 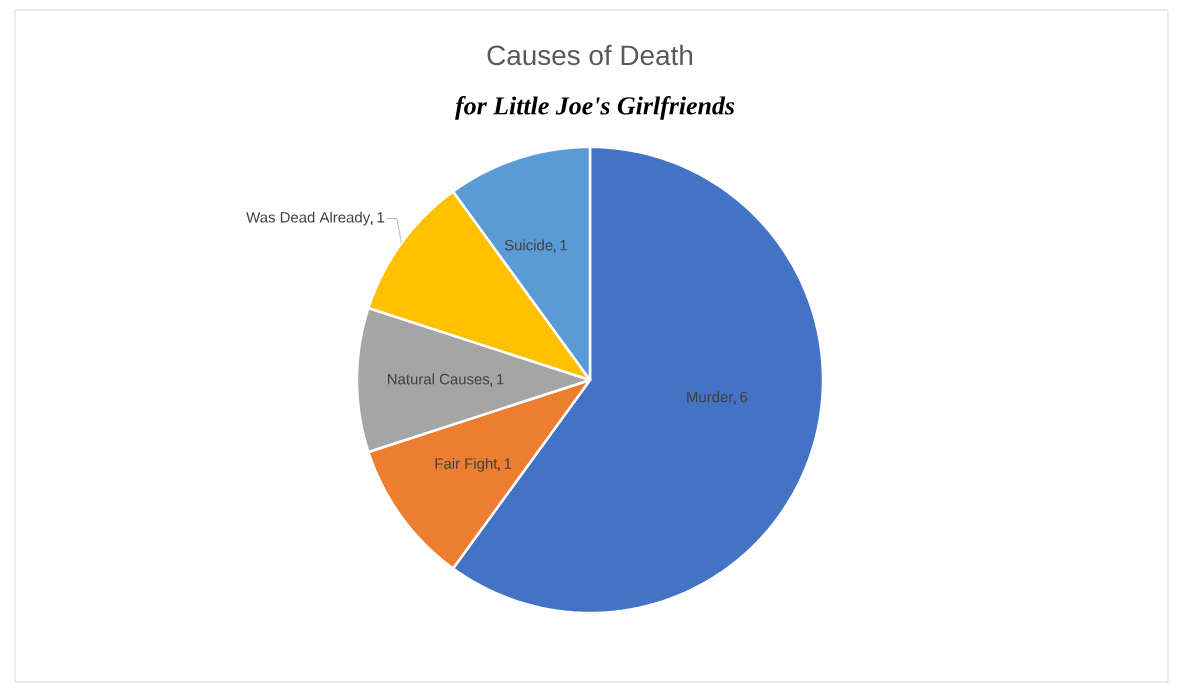 I want to click on slice-label: Was Dead Already, so click(x=308, y=218).